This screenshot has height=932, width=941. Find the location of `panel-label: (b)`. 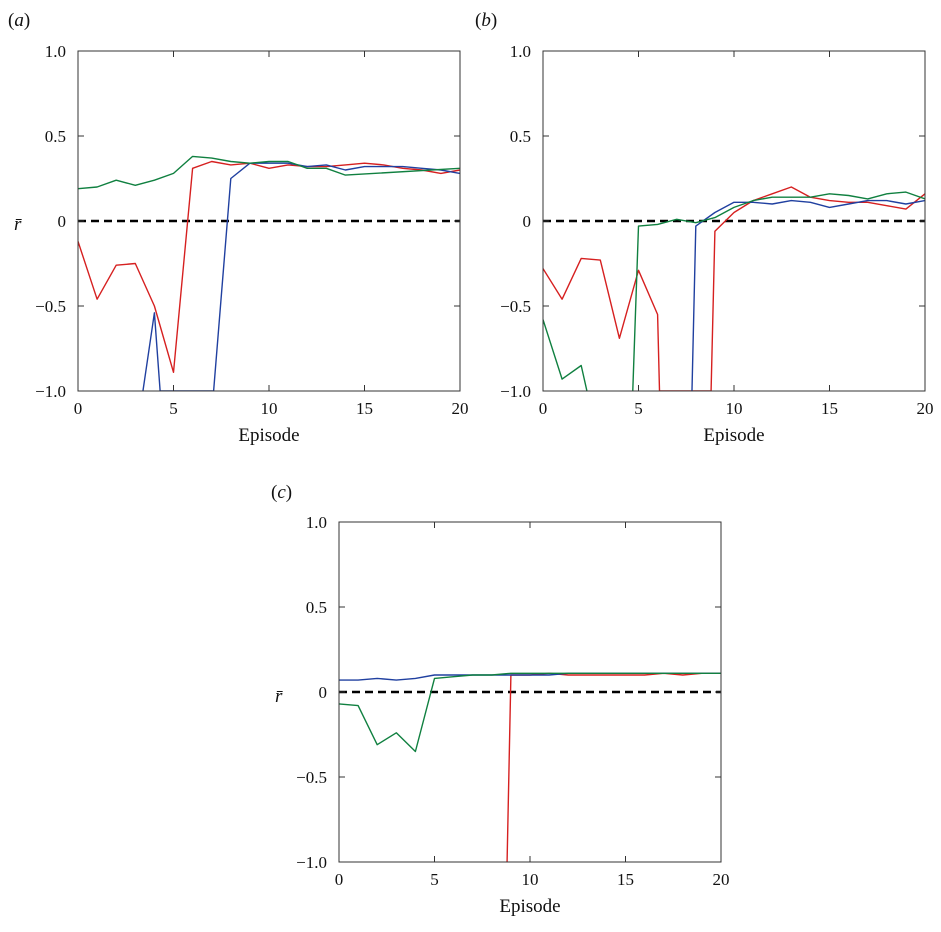

panel-label: (b) is located at coordinates (486, 20).